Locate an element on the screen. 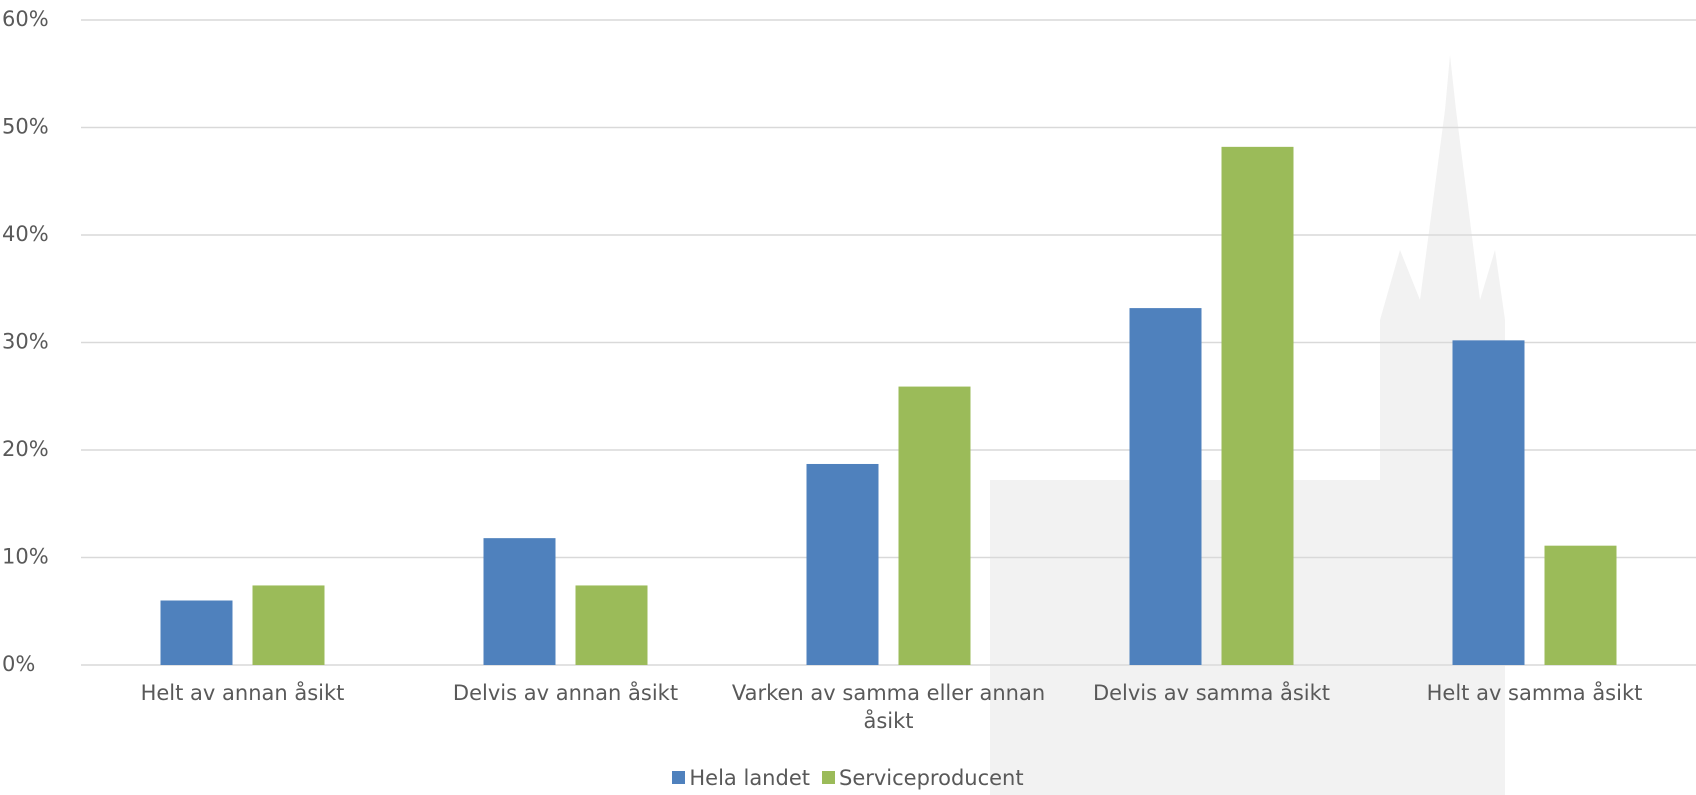 Image resolution: width=1696 pixels, height=795 pixels. y-tick-label: 10% is located at coordinates (25, 557).